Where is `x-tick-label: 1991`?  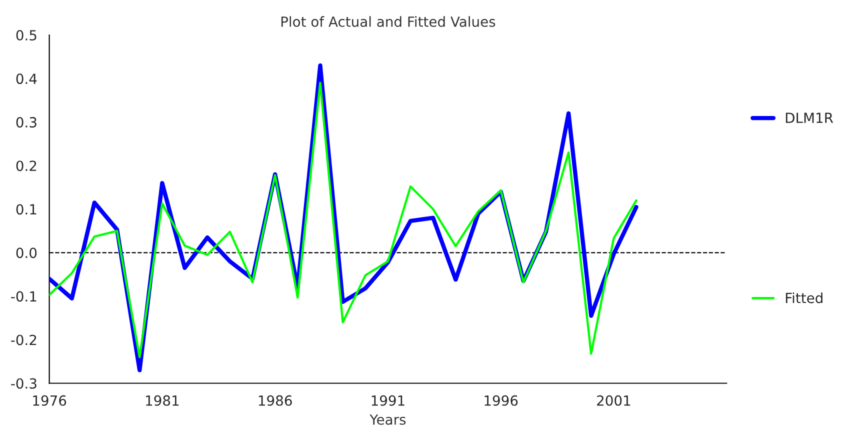
x-tick-label: 1991 is located at coordinates (388, 400).